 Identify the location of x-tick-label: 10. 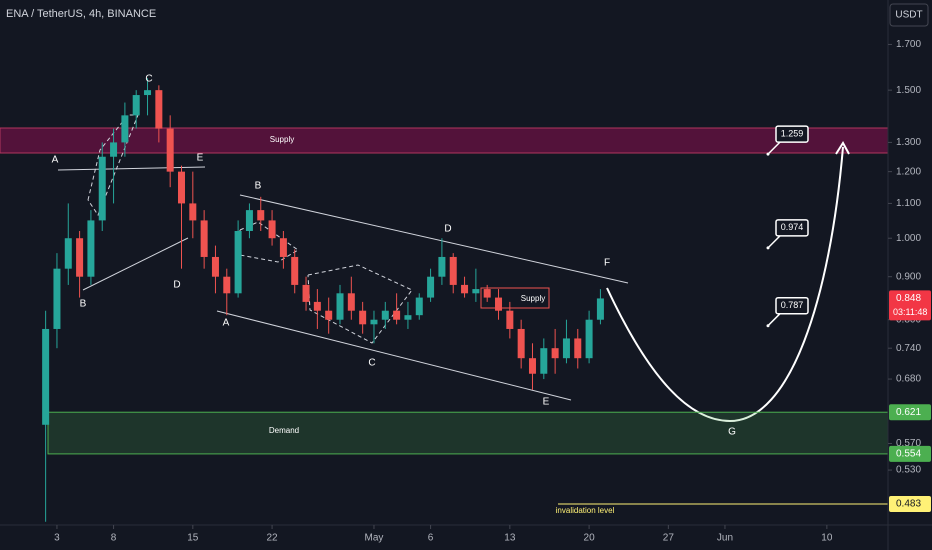
(827, 538).